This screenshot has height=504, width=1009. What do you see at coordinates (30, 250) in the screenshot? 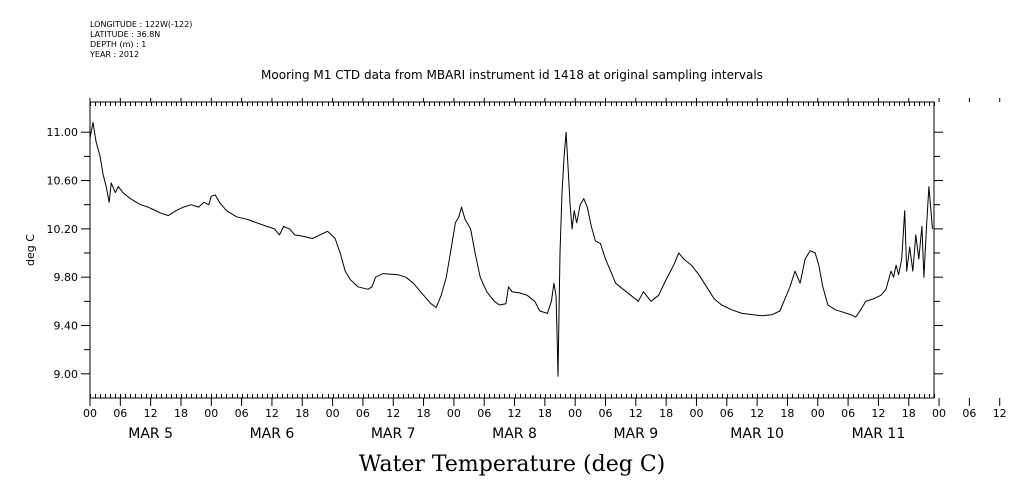
I see `y-axis-label: deg C` at bounding box center [30, 250].